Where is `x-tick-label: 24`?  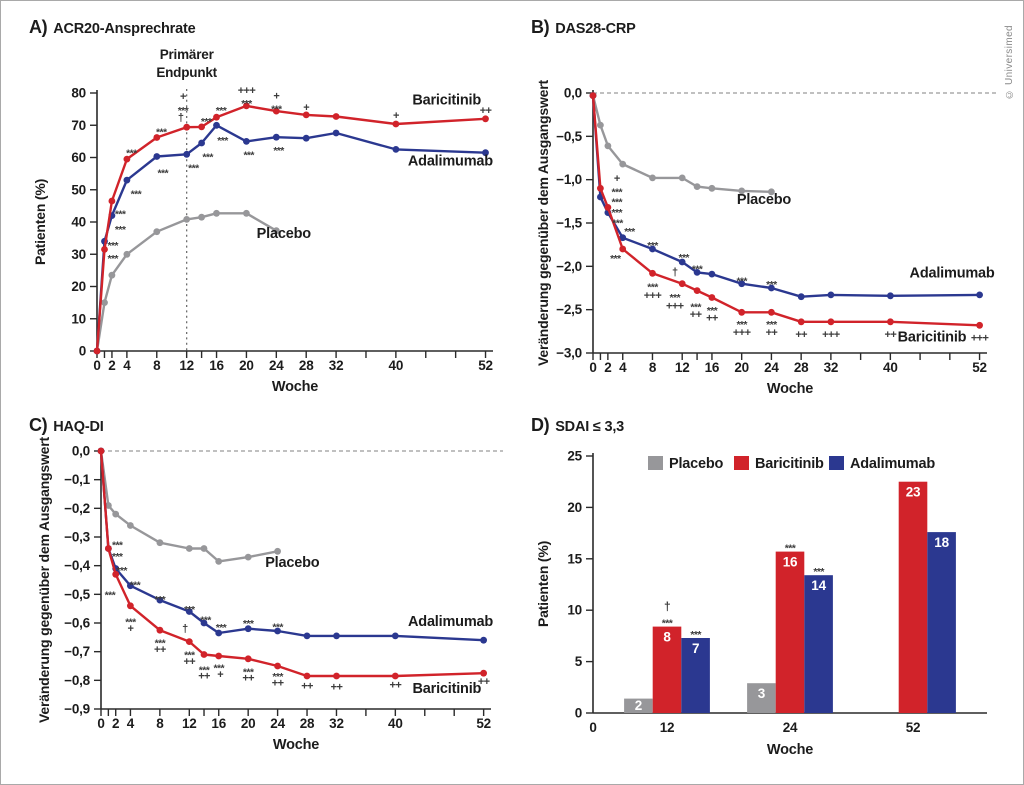 x-tick-label: 24 is located at coordinates (276, 365).